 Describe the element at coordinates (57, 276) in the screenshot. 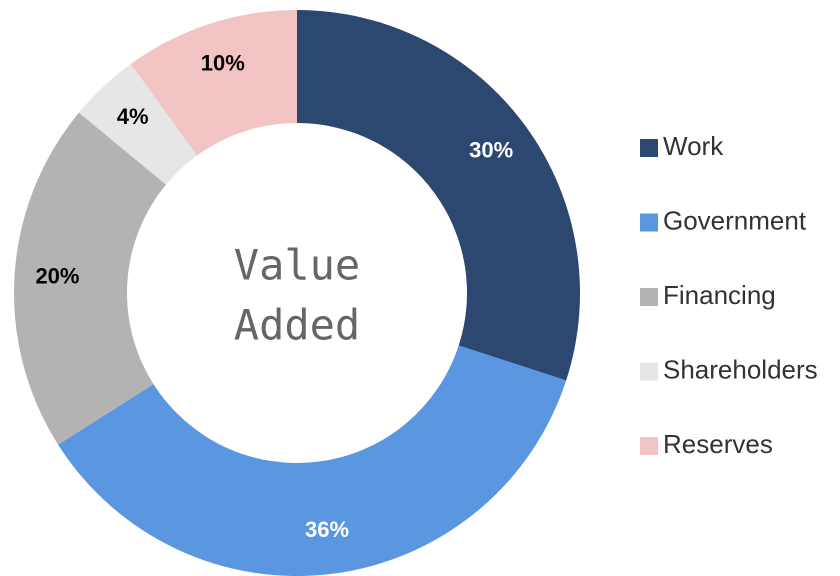

I see `value-label: 20%` at that location.